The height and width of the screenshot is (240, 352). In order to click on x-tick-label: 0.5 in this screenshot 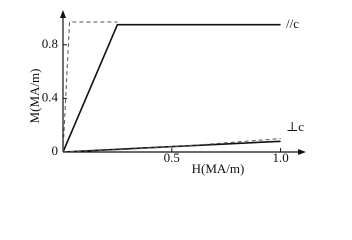, I will do `click(172, 157)`.